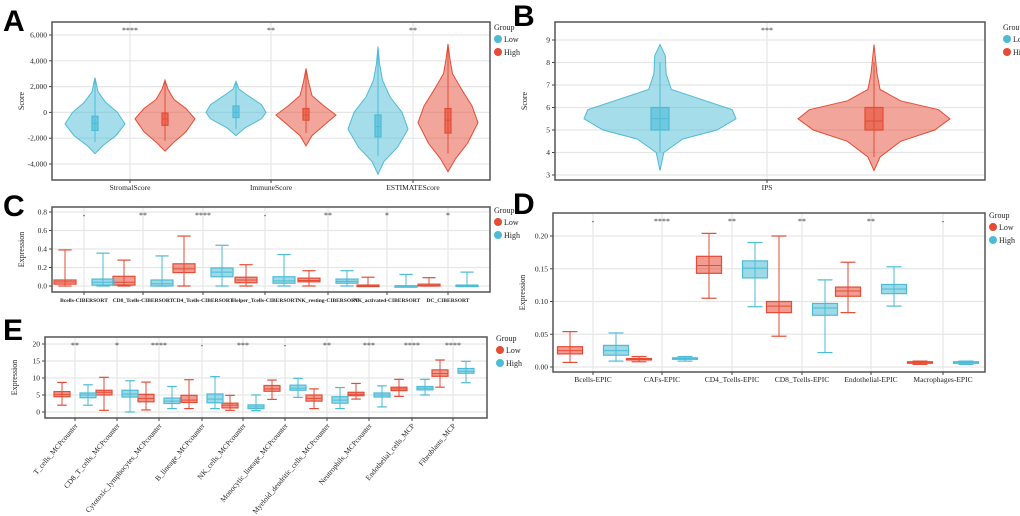  I want to click on x-tick-label: NK_activated-CIBERSORT, so click(387, 301).